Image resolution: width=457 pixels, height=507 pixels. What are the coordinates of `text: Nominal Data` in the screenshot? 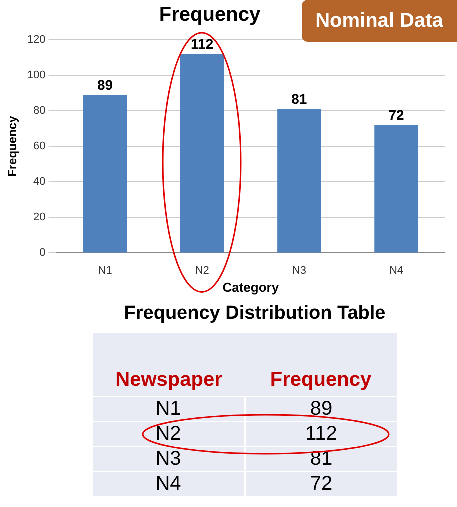 It's located at (379, 21).